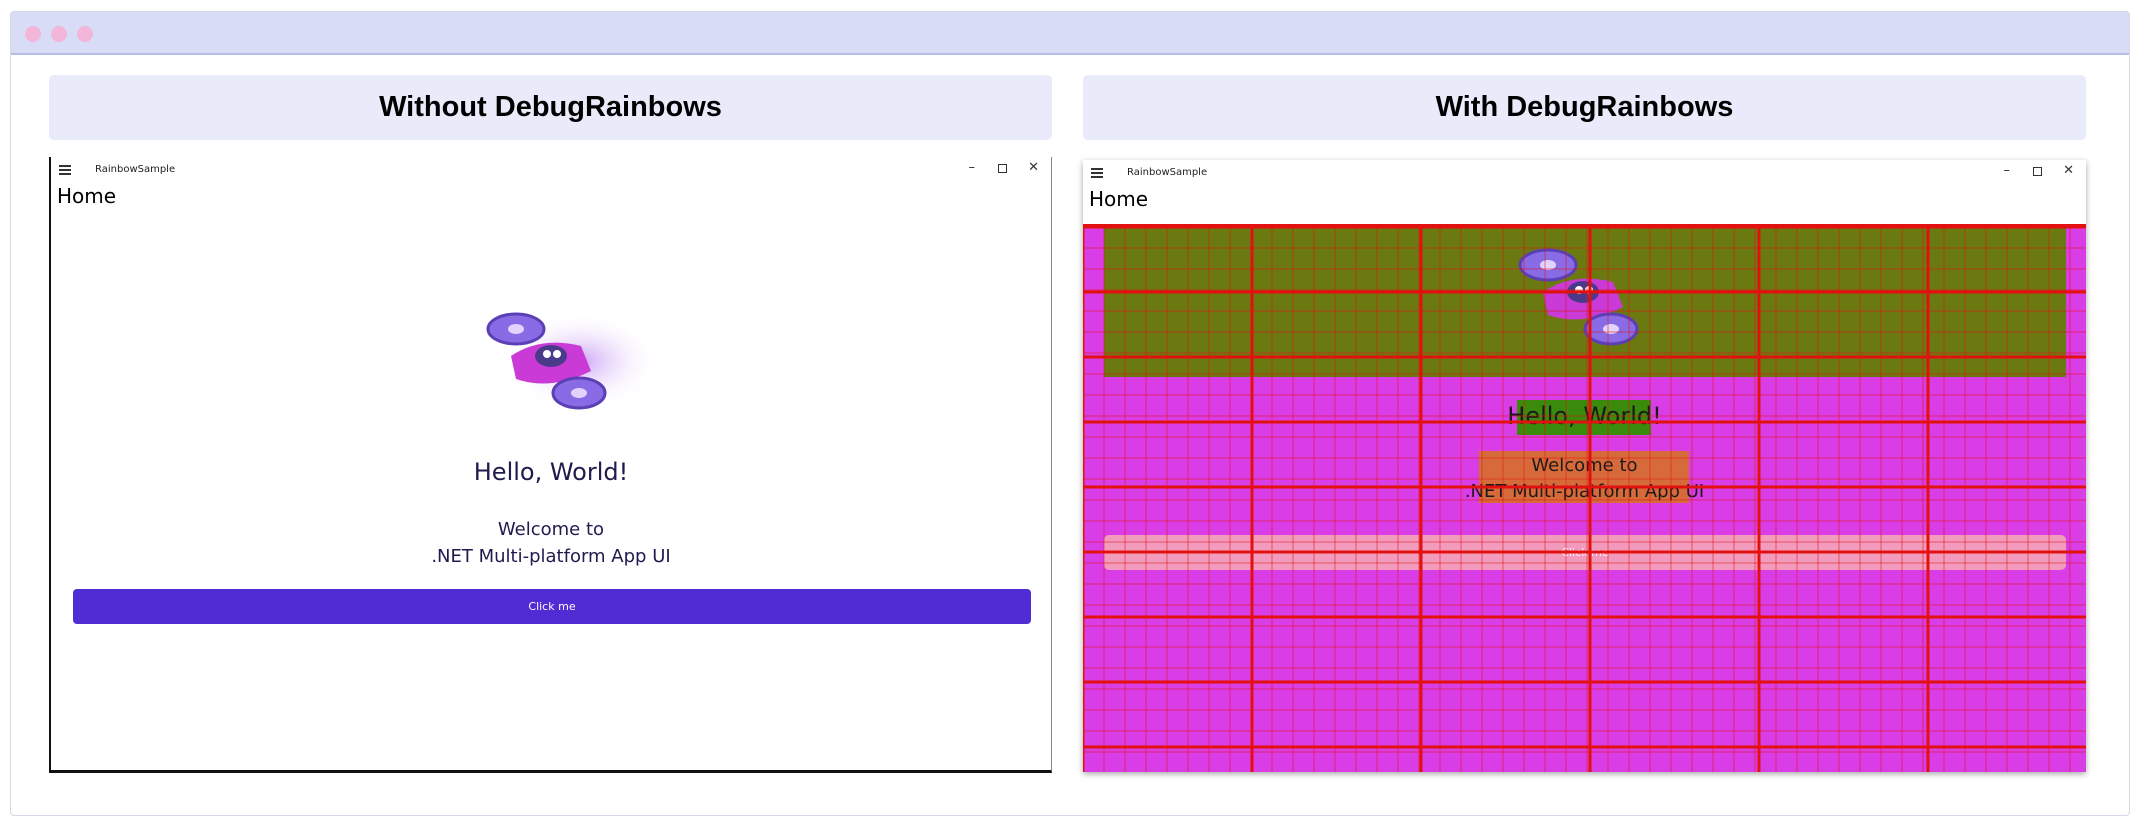 Image resolution: width=2142 pixels, height=824 pixels. I want to click on minimize-dot-icon, so click(59, 34).